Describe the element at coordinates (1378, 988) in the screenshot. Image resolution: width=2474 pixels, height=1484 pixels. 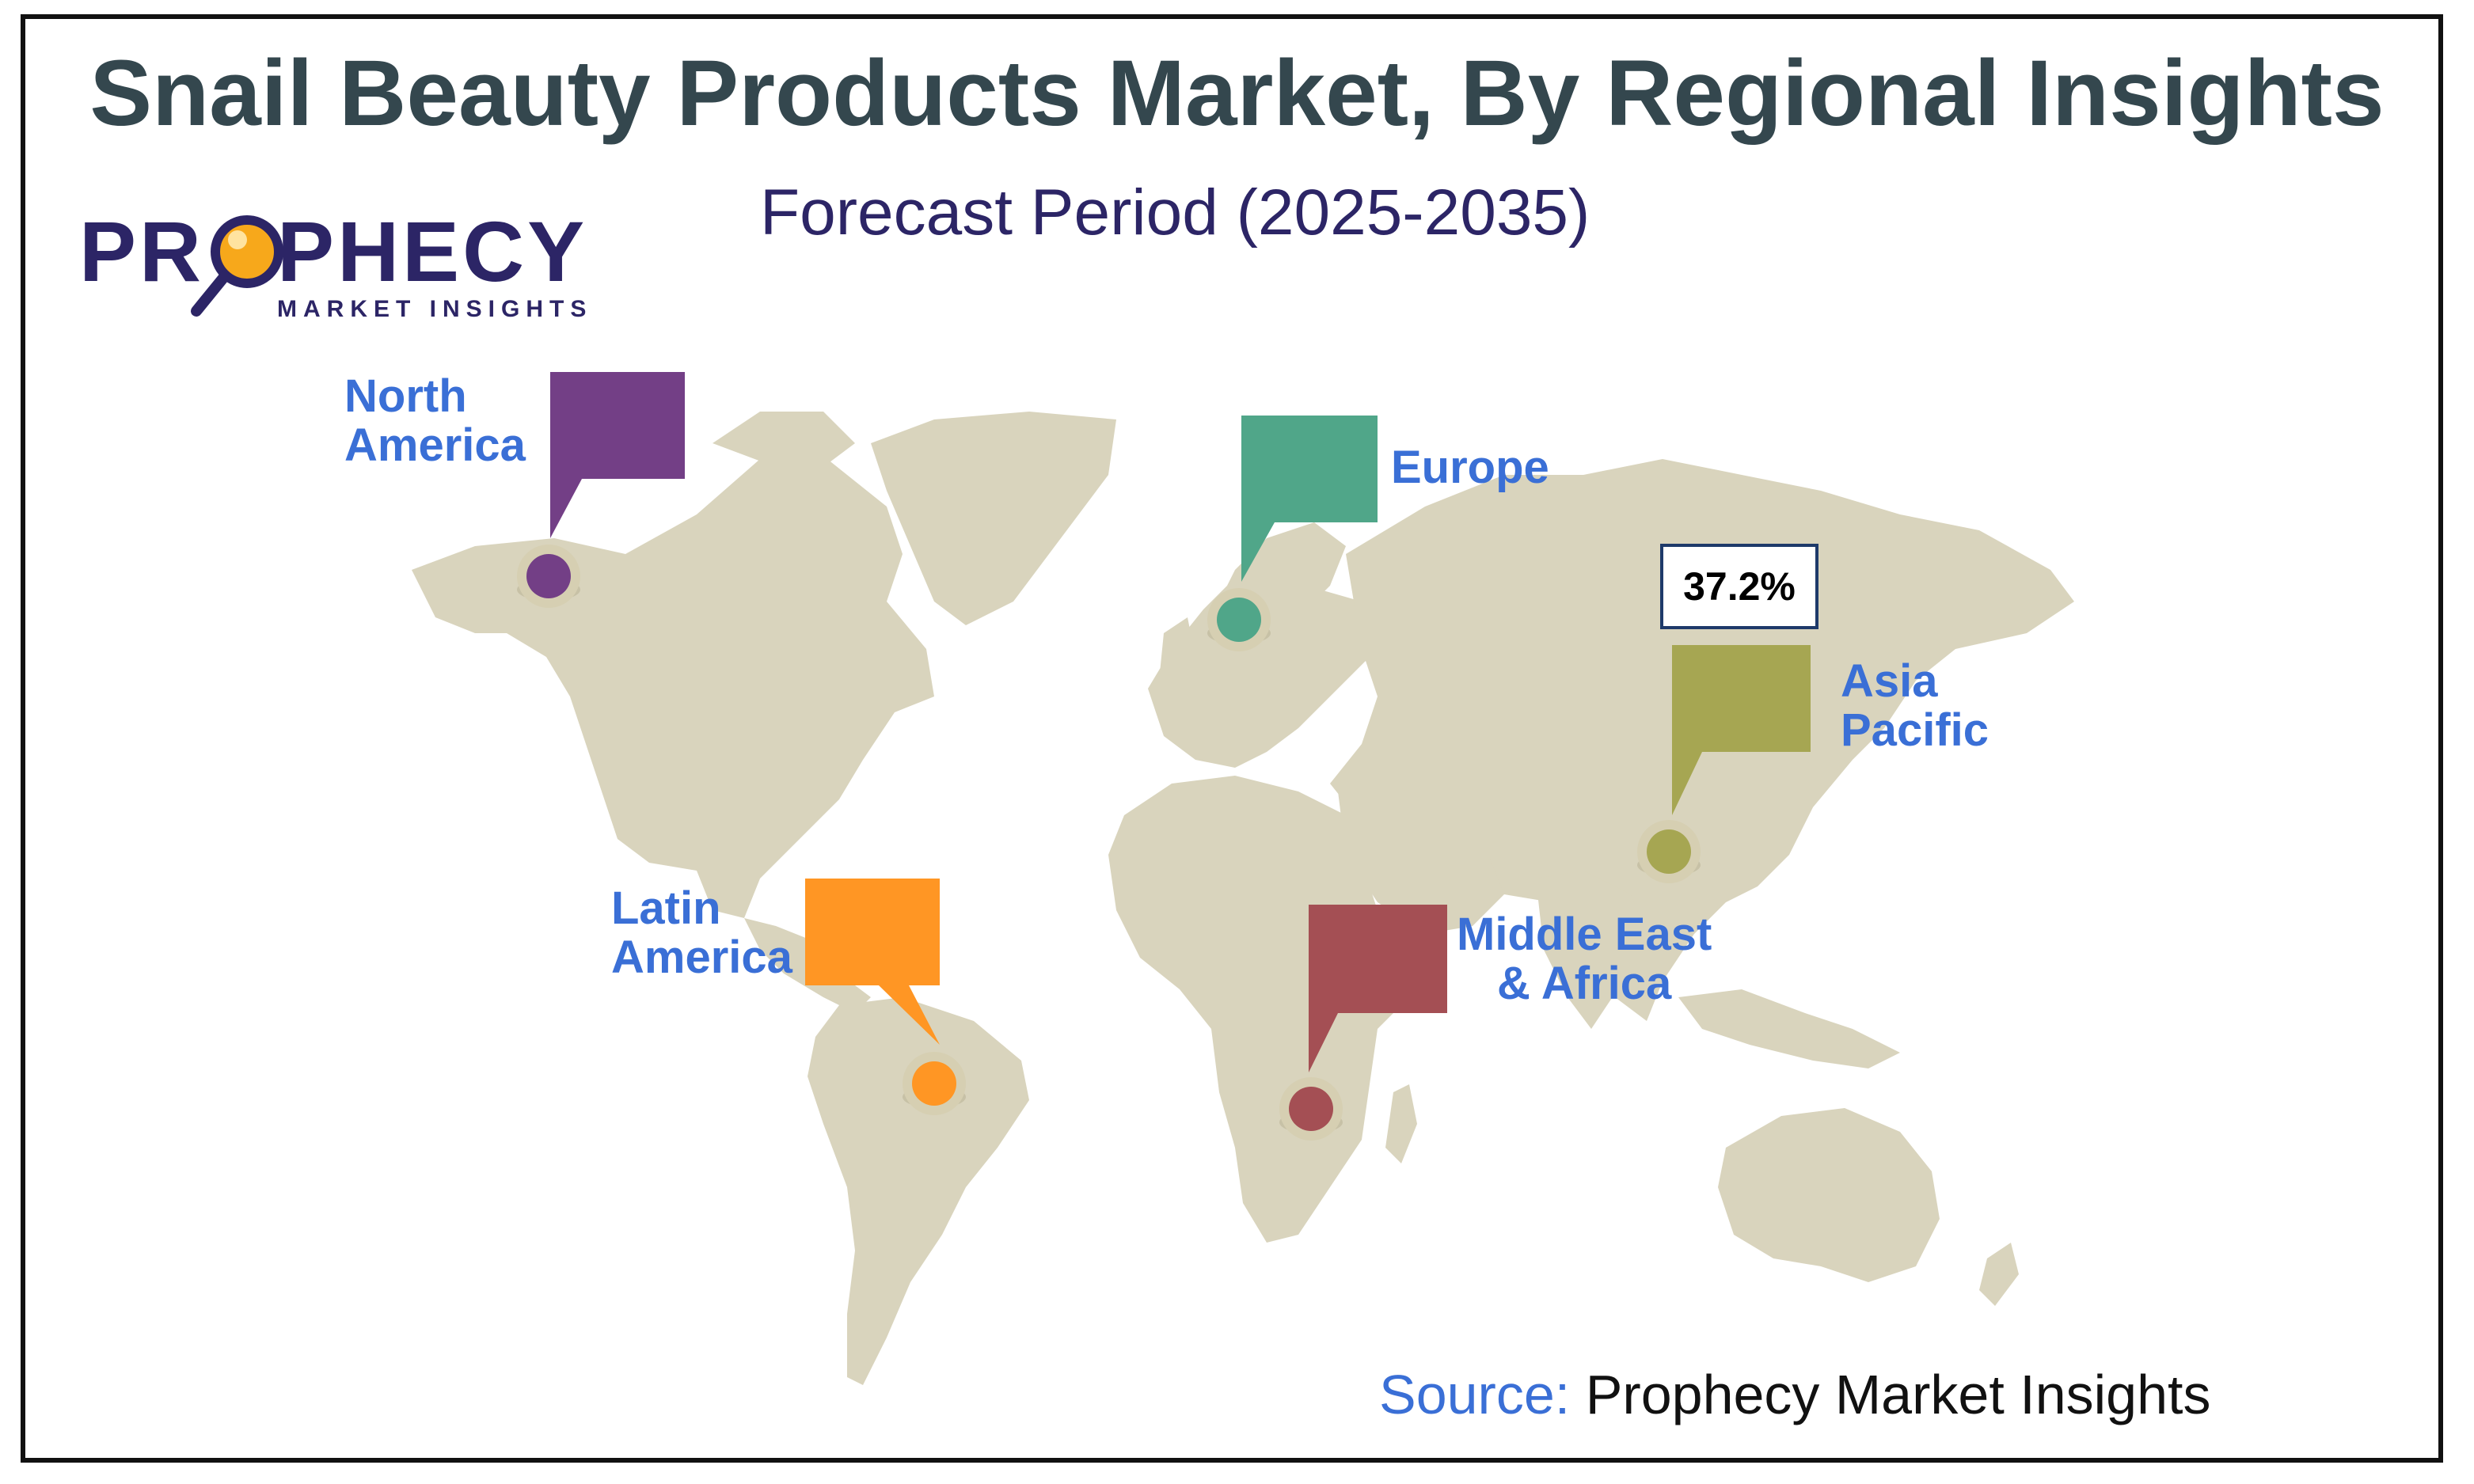
I see `callout-middle-east-africa` at that location.